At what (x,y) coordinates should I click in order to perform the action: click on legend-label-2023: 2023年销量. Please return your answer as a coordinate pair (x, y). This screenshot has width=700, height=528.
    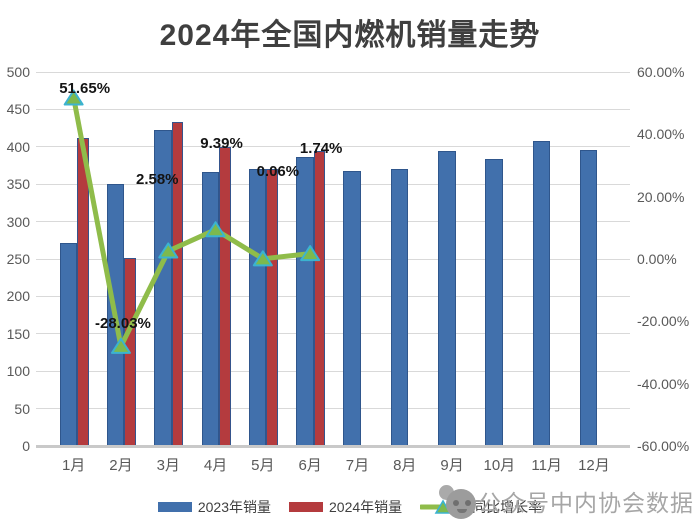
    Looking at the image, I should click on (234, 507).